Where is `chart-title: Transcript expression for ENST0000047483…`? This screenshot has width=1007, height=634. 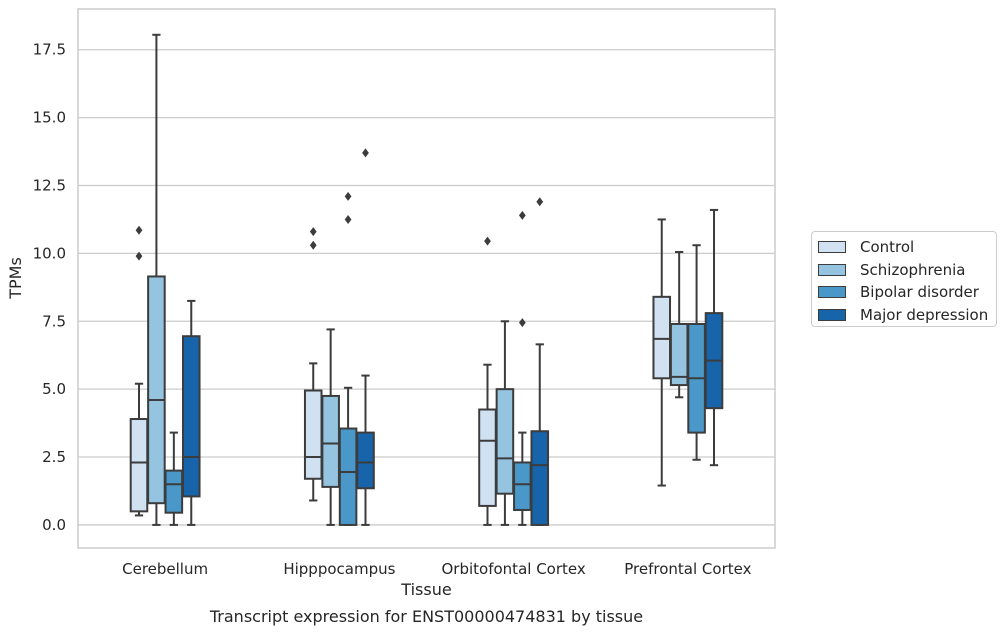 chart-title: Transcript expression for ENST0000047483… is located at coordinates (426, 616).